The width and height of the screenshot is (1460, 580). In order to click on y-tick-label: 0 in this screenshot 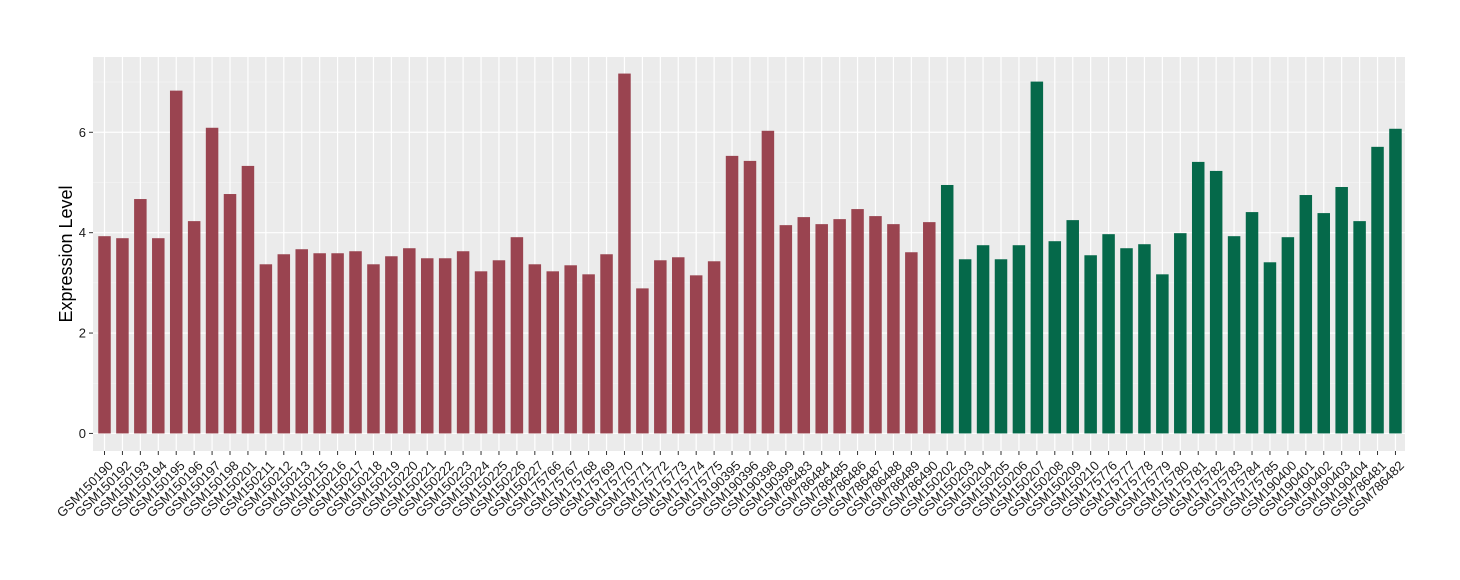, I will do `click(82, 433)`.